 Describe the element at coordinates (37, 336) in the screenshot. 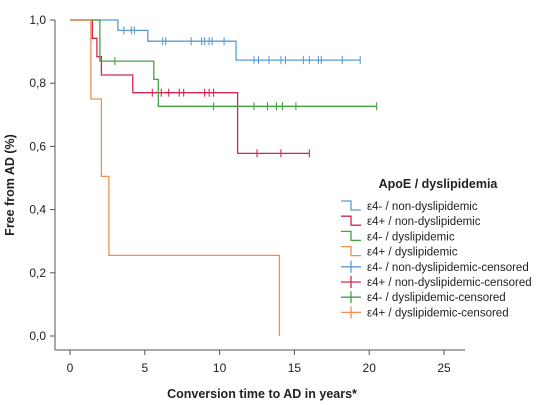

I see `y-tick-label: 0,0` at that location.